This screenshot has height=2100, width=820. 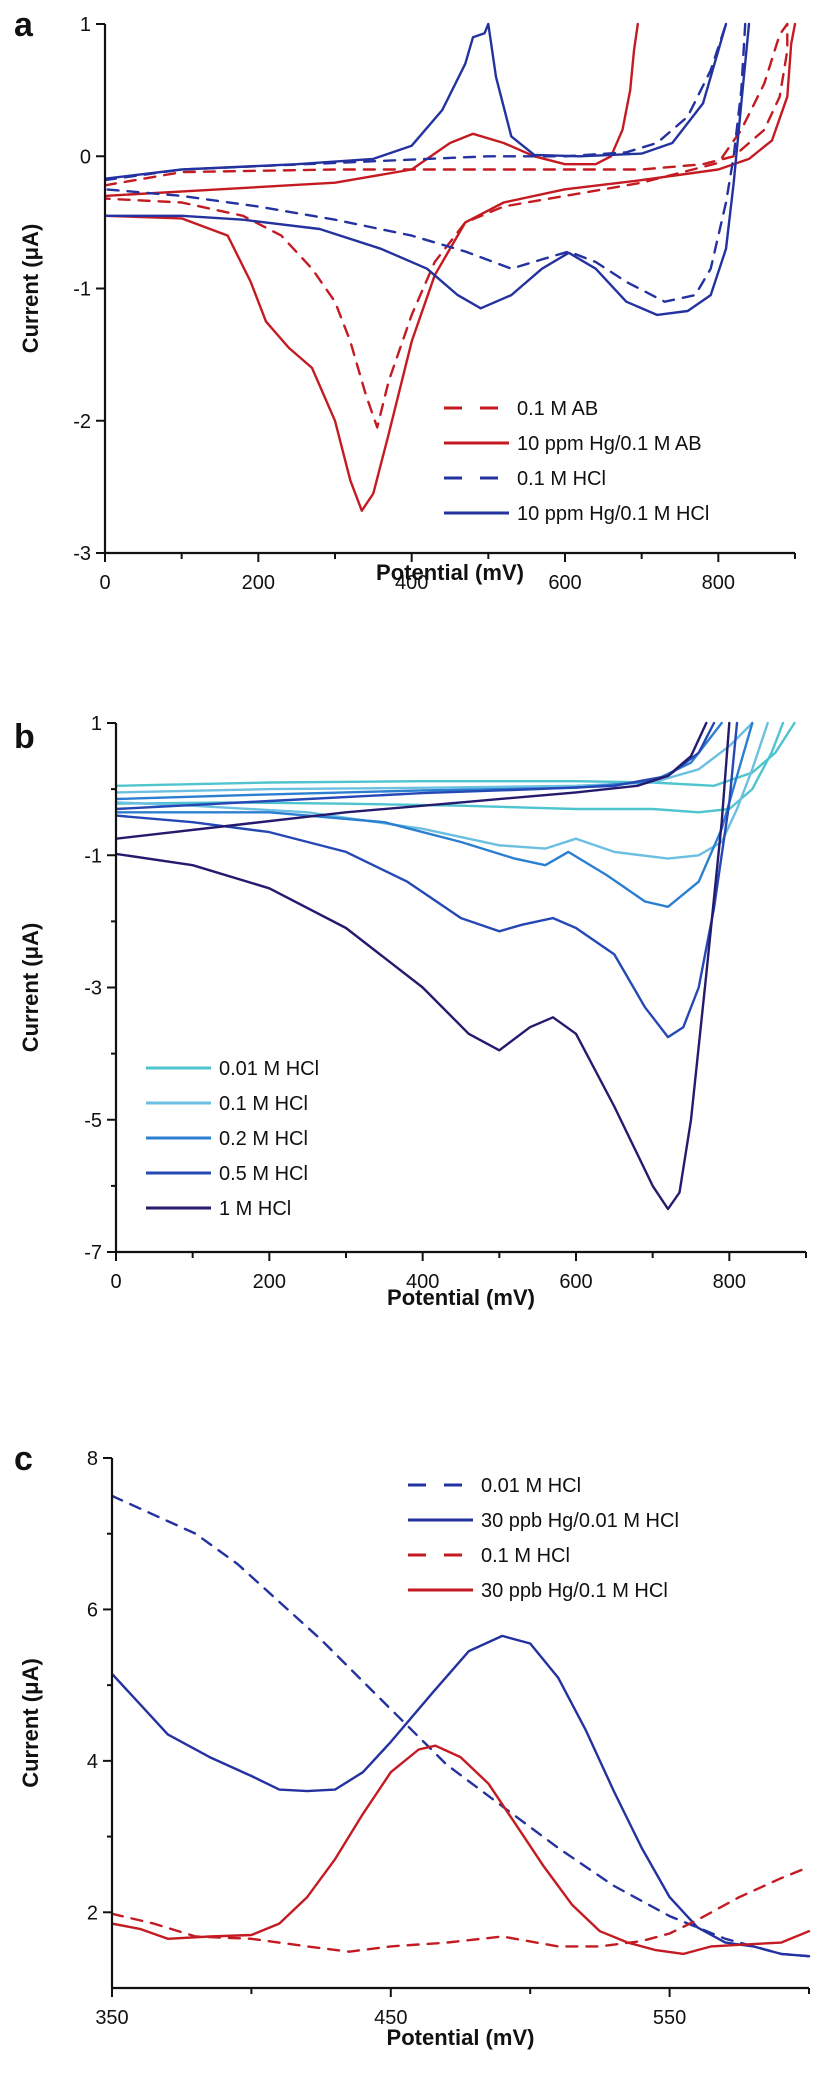 I want to click on y-tick-label: 2, so click(x=92, y=1913).